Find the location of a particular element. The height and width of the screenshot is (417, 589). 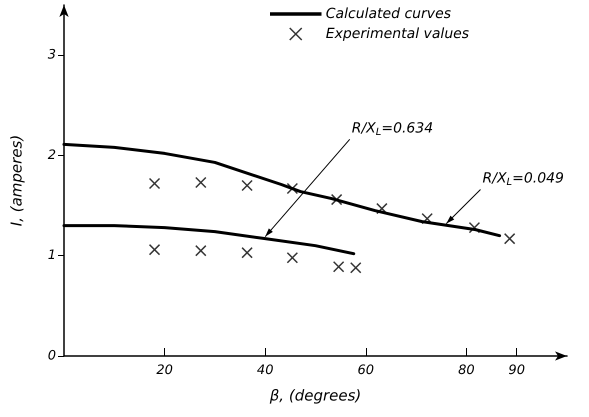

legend-label: Calculated curves is located at coordinates (388, 14).